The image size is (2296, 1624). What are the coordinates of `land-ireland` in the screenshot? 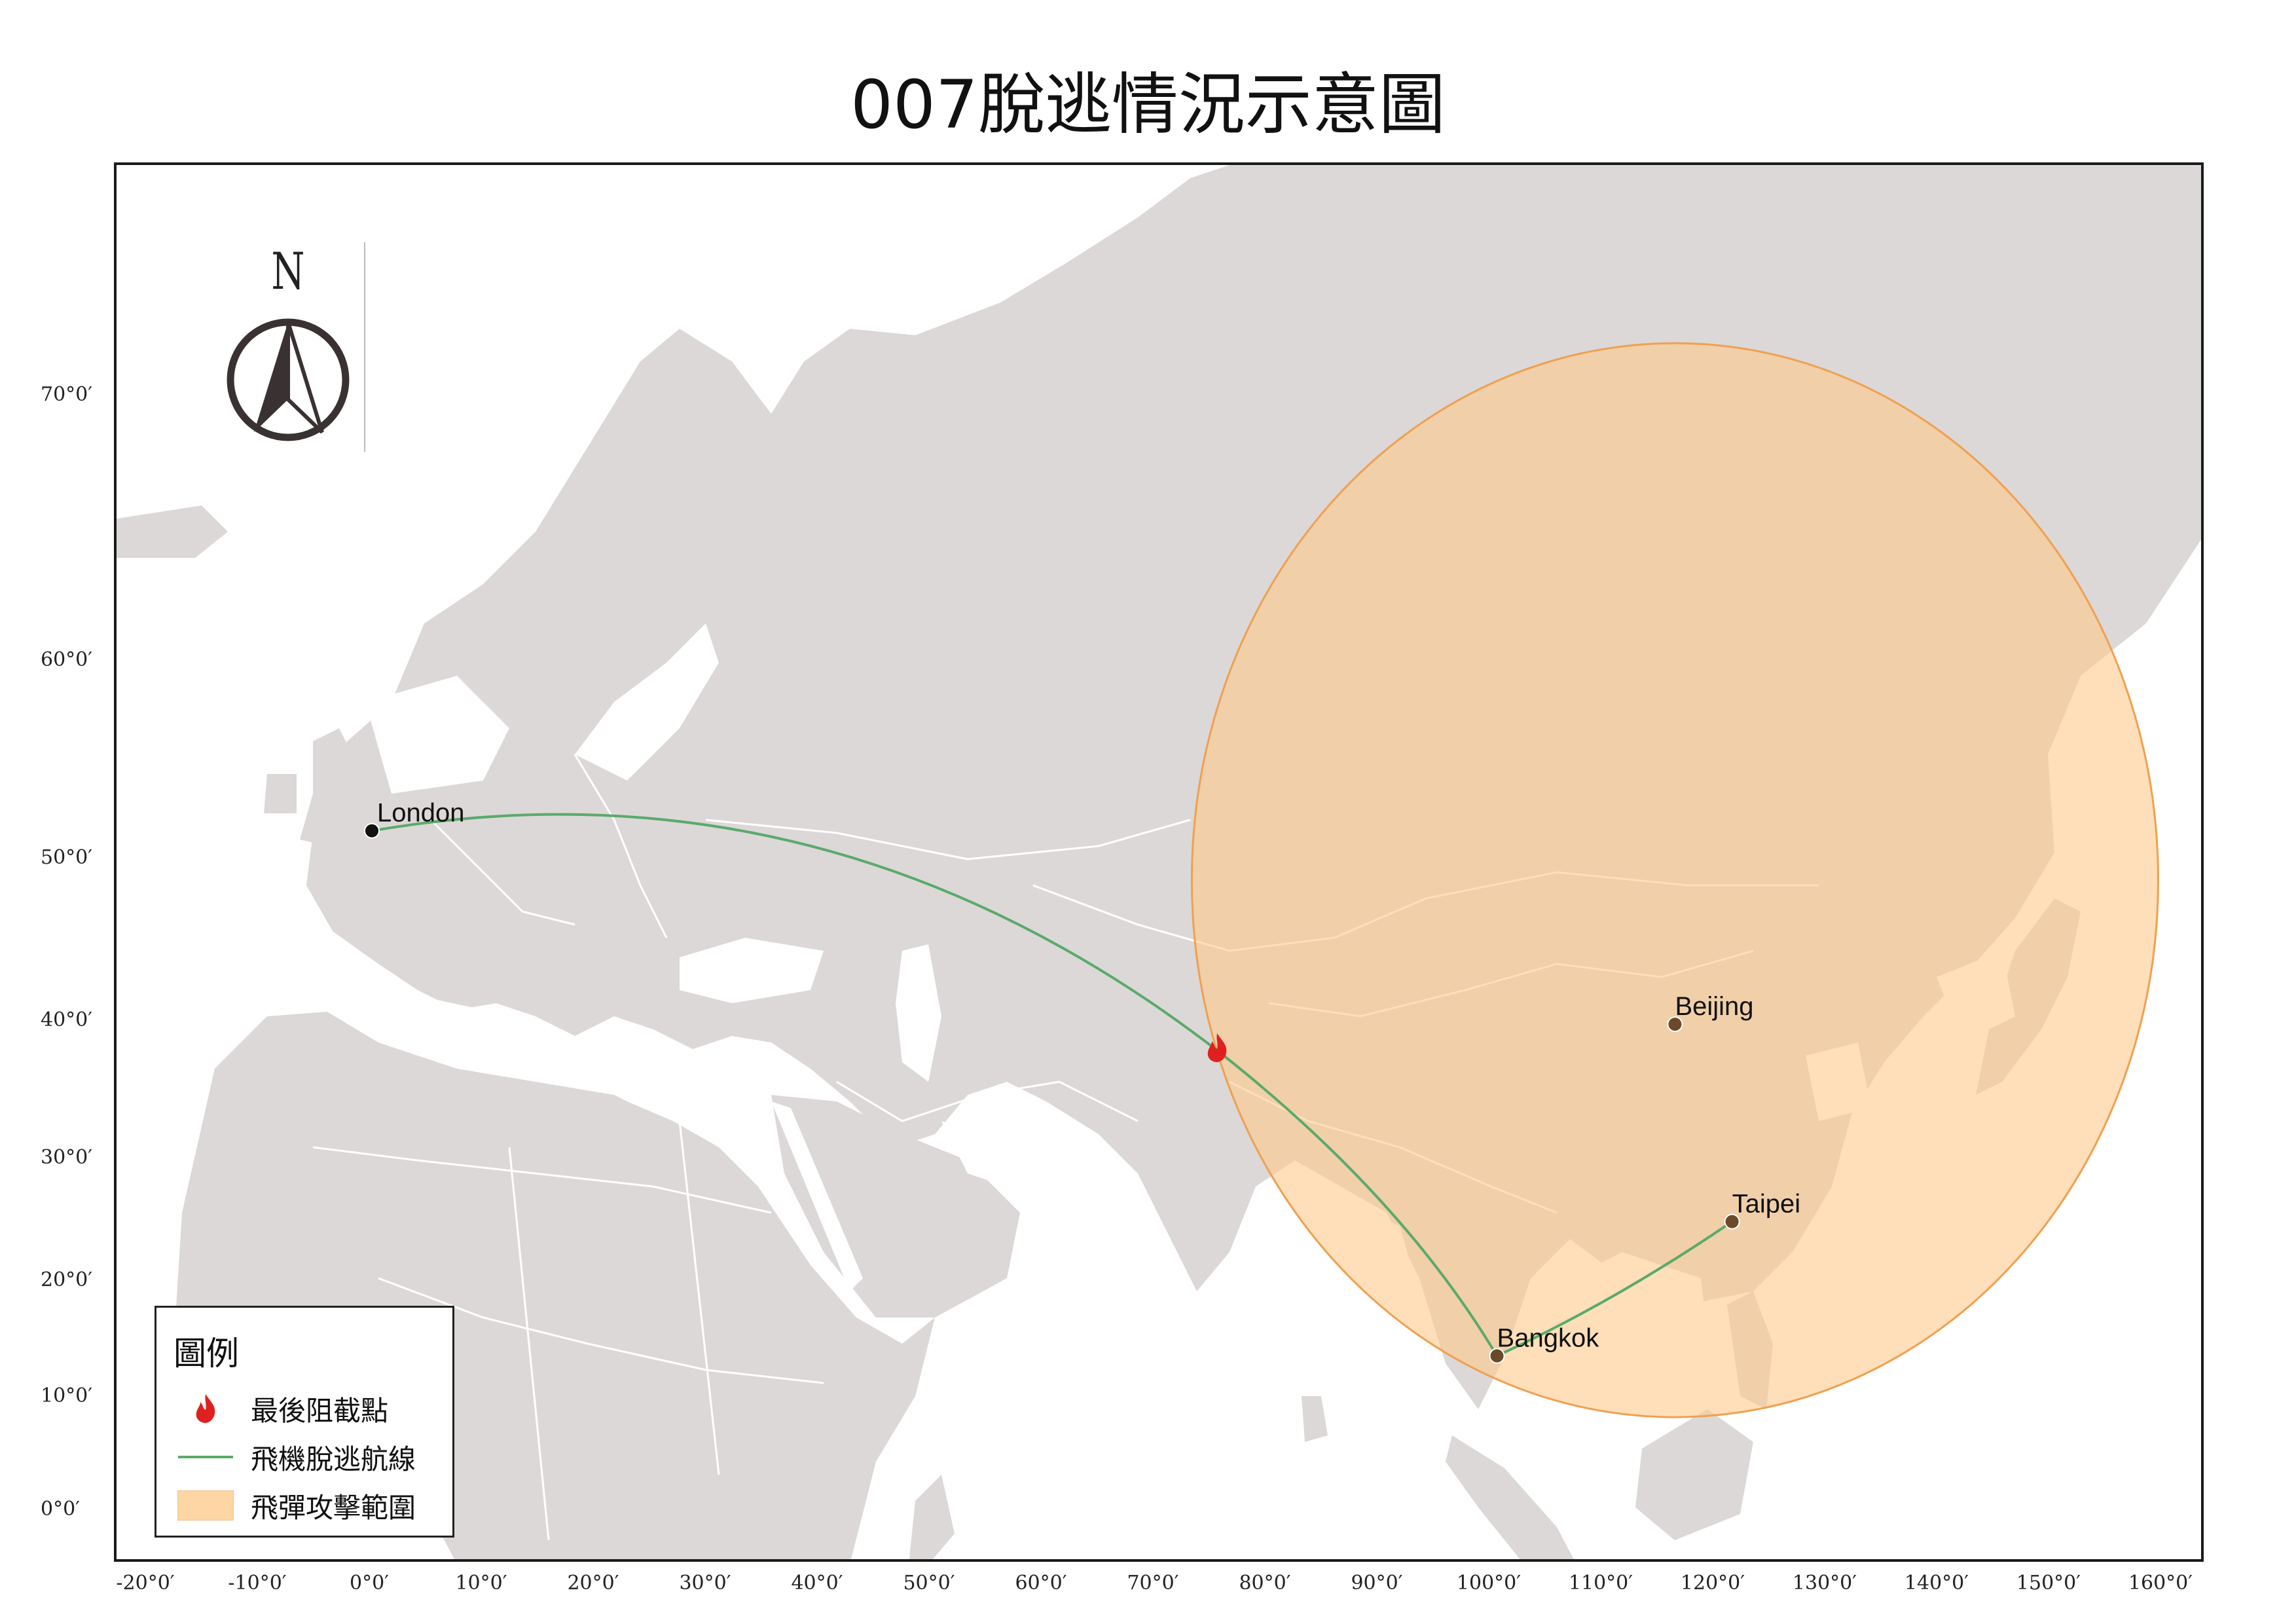 It's located at (280, 793).